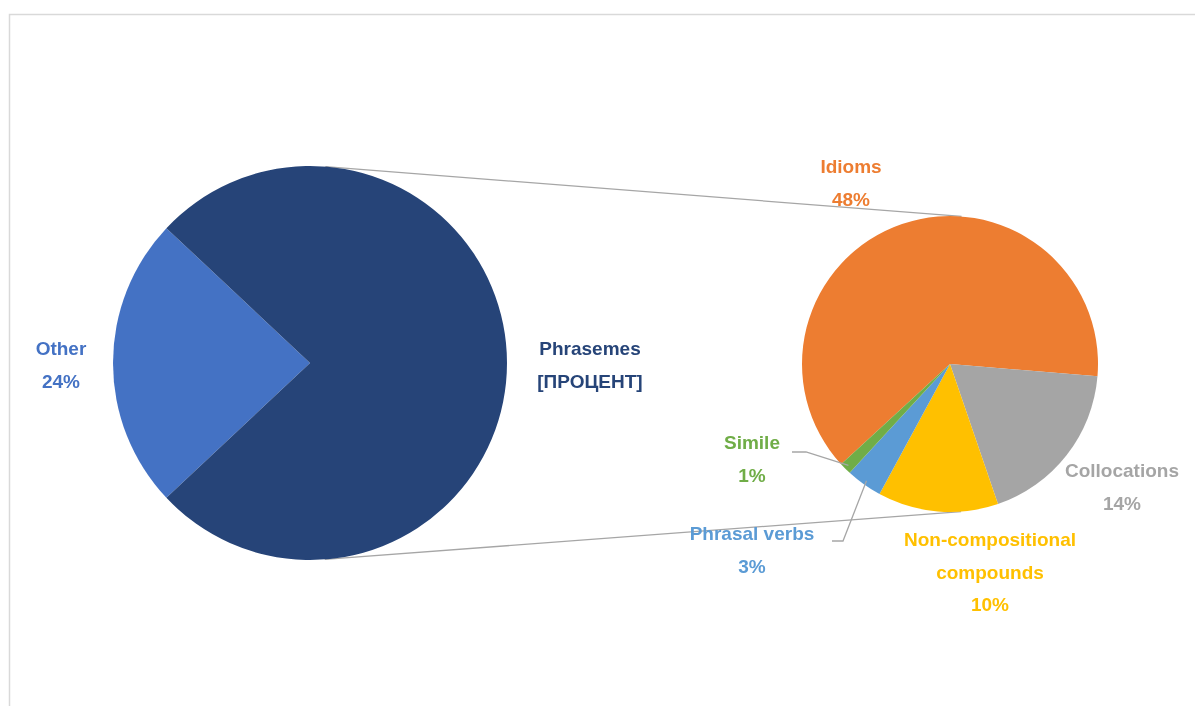 This screenshot has height=706, width=1195. Describe the element at coordinates (752, 475) in the screenshot. I see `data-label: 1%` at that location.